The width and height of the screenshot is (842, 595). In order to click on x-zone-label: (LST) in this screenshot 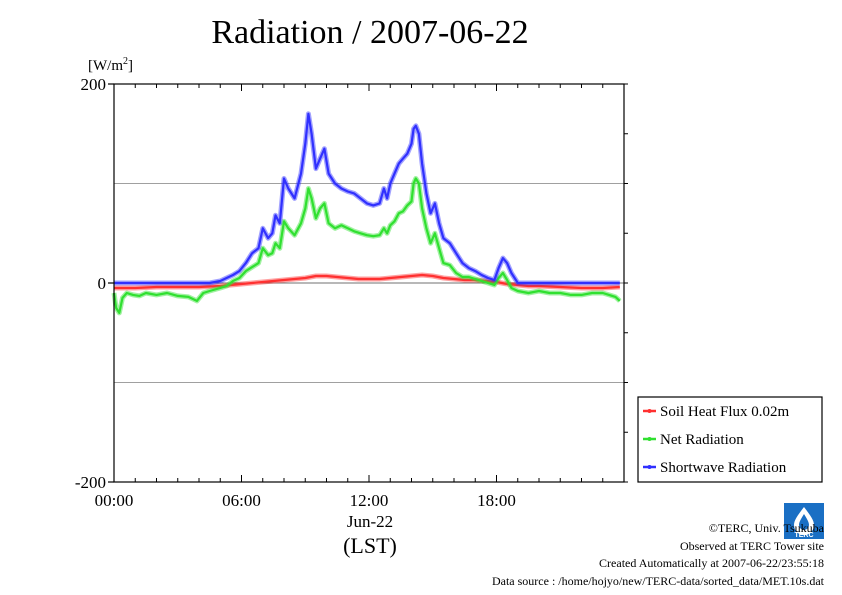, I will do `click(370, 545)`.